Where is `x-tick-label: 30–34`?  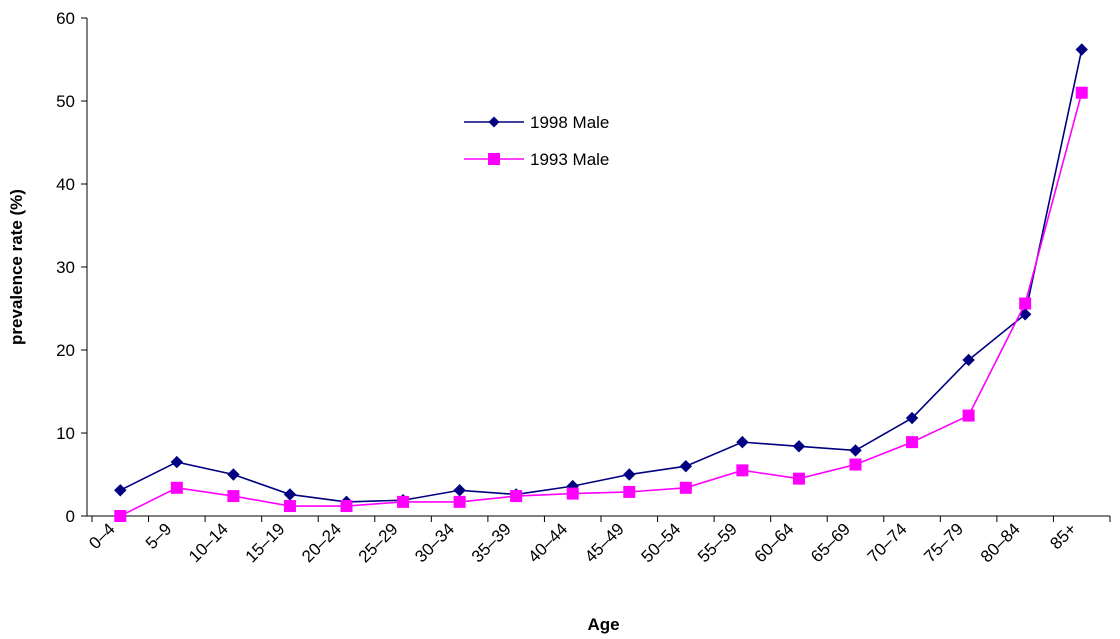
x-tick-label: 30–34 is located at coordinates (434, 542).